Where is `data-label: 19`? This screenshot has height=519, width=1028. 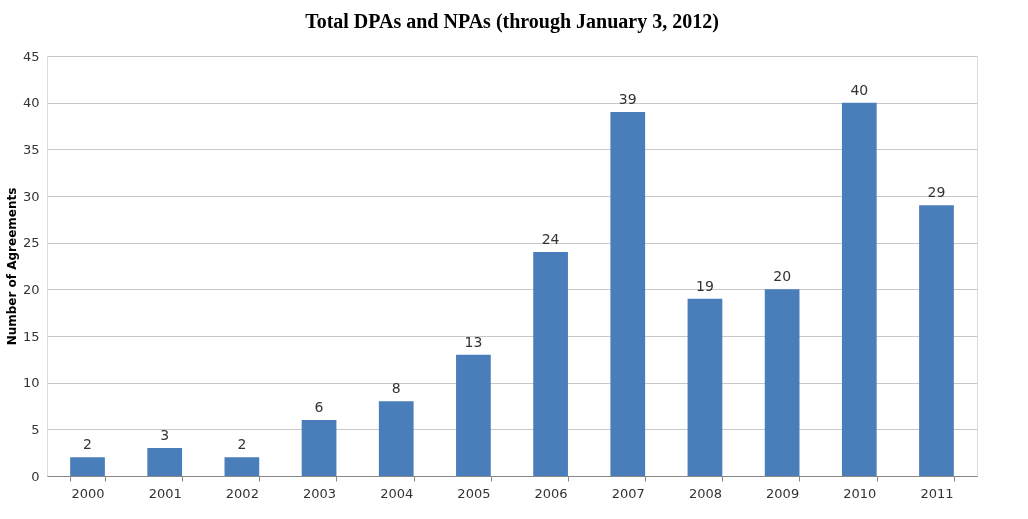
data-label: 19 is located at coordinates (705, 285).